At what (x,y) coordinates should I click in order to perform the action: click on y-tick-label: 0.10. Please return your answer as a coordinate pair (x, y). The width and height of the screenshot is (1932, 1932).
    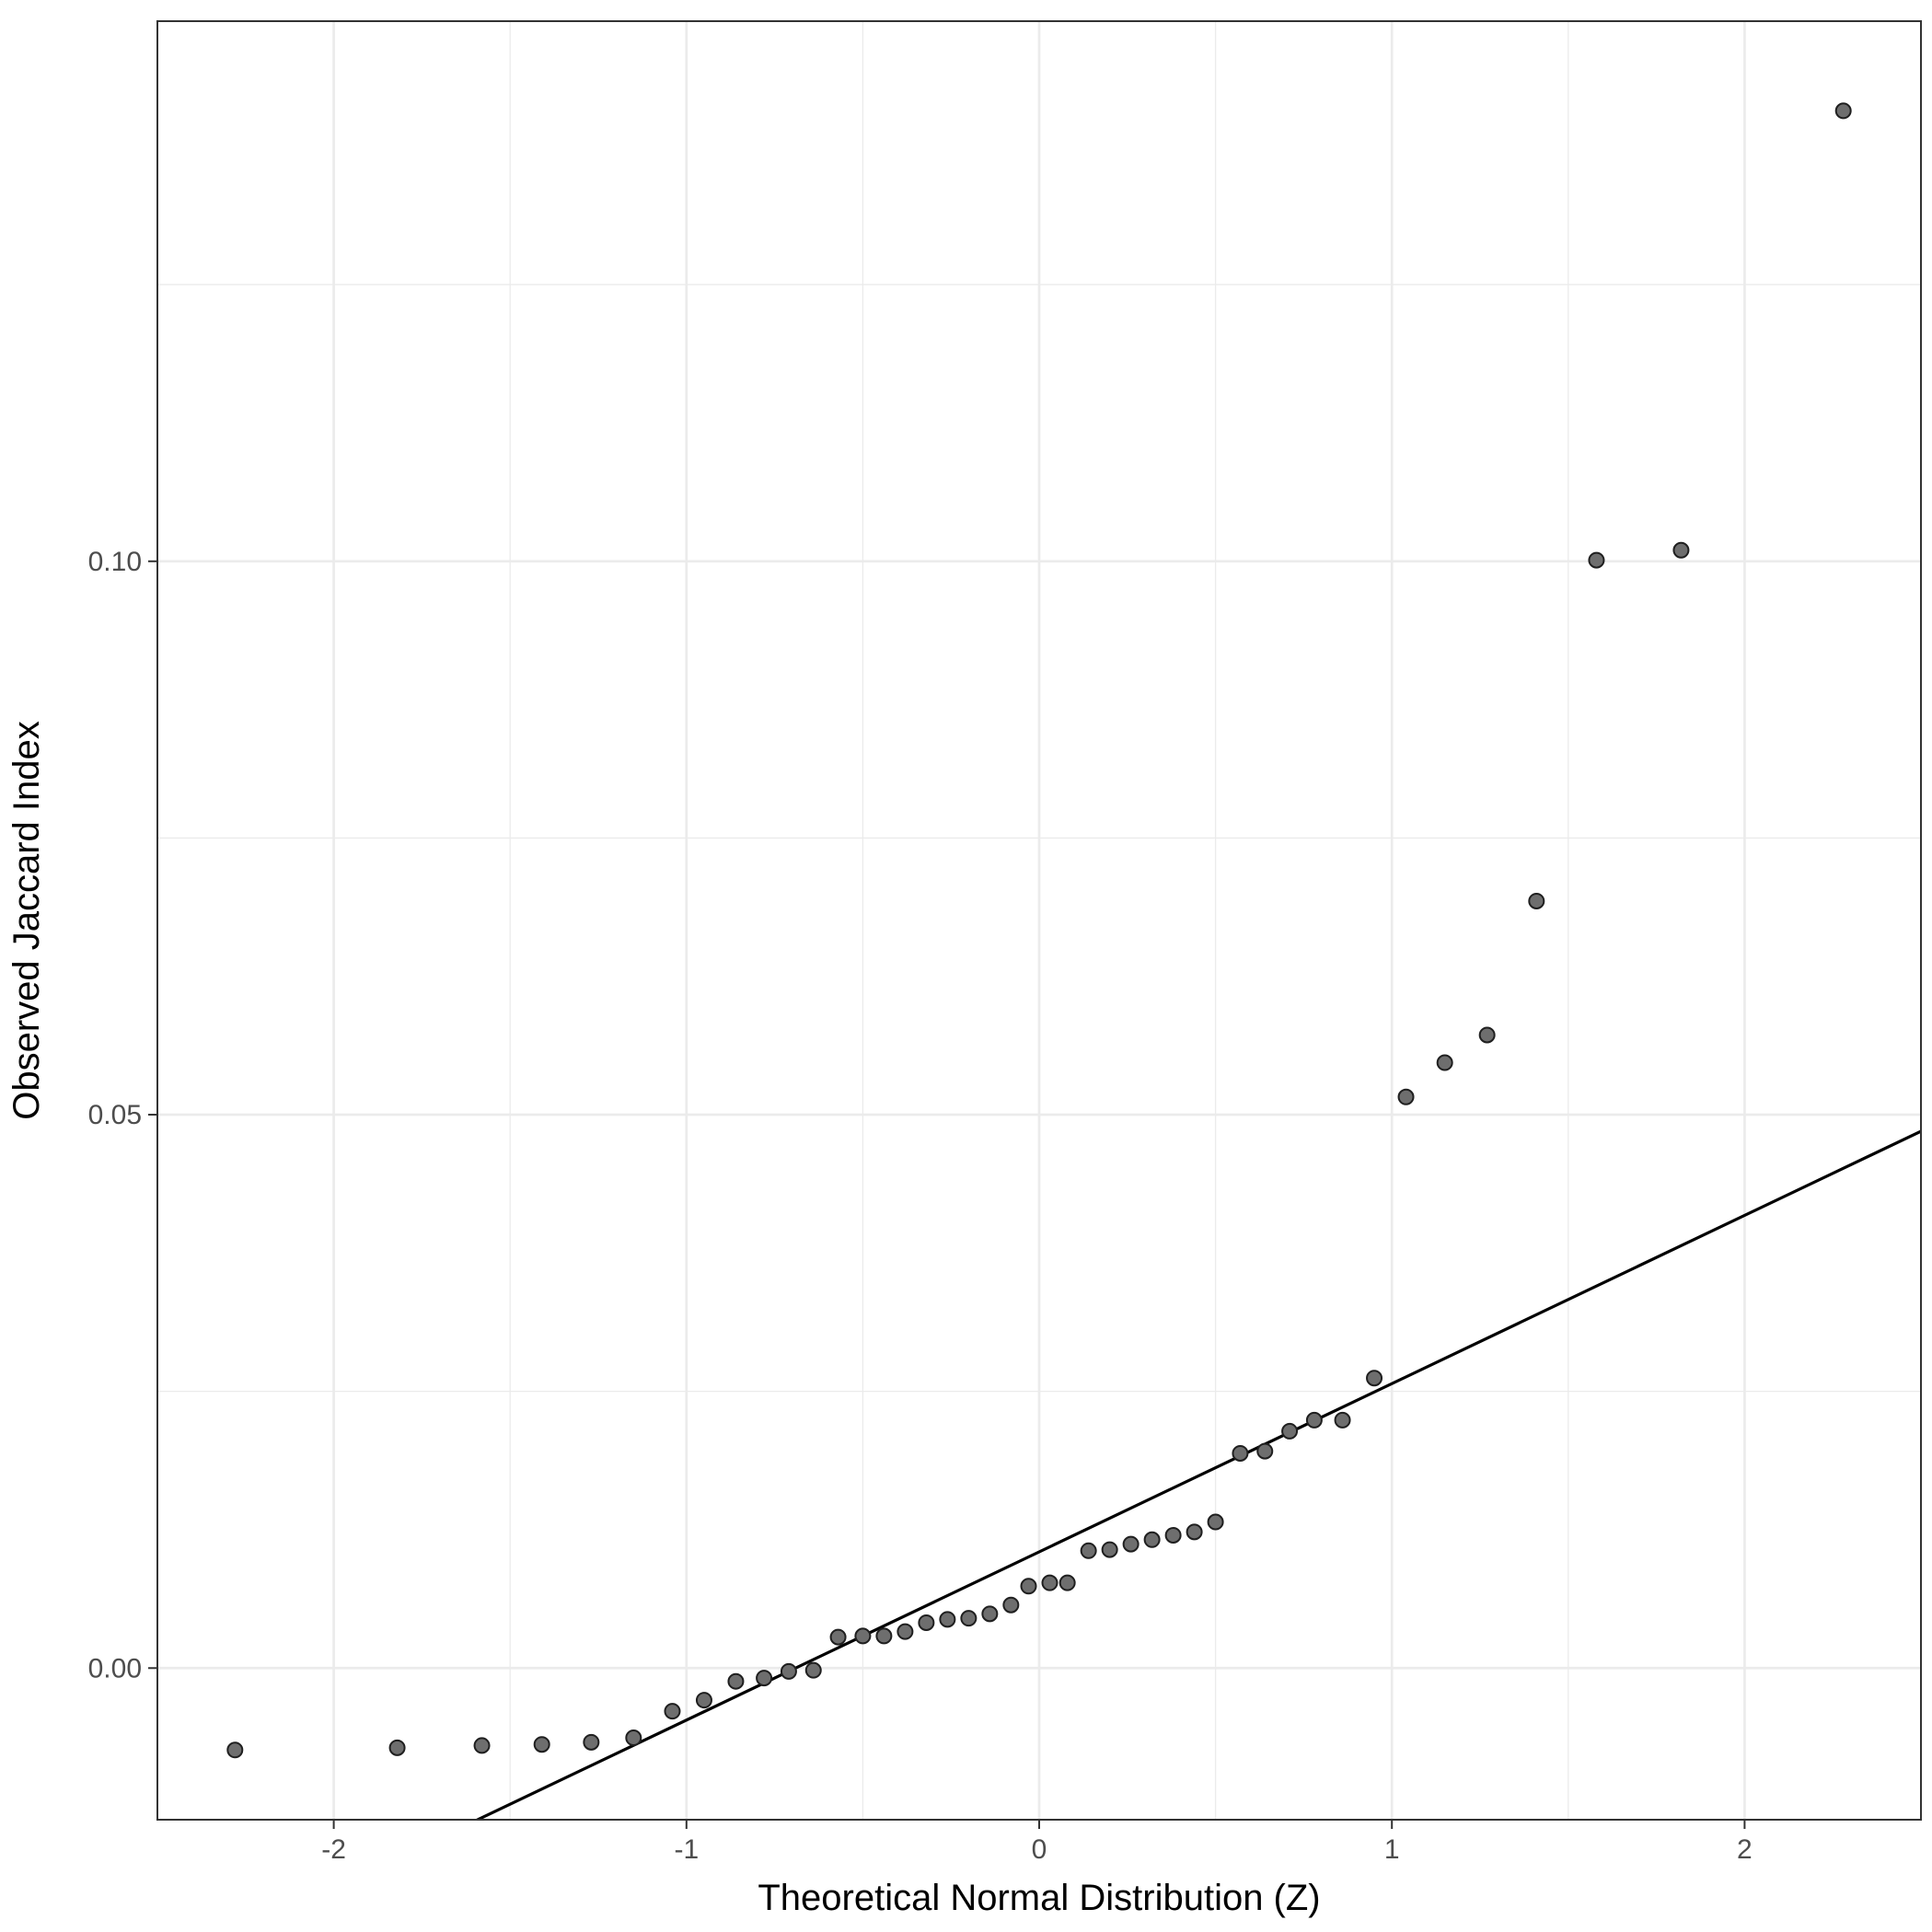
    Looking at the image, I should click on (115, 562).